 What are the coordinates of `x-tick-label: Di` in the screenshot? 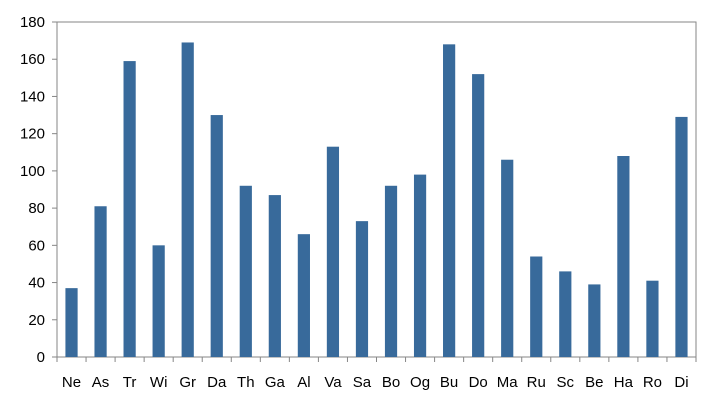 It's located at (681, 382).